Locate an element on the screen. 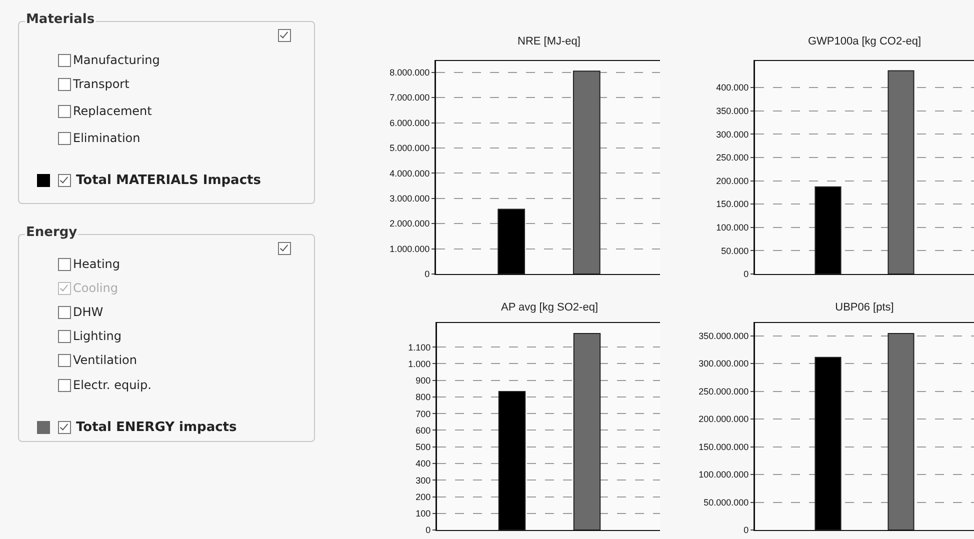 Image resolution: width=974 pixels, height=539 pixels. text: Heating is located at coordinates (96, 264).